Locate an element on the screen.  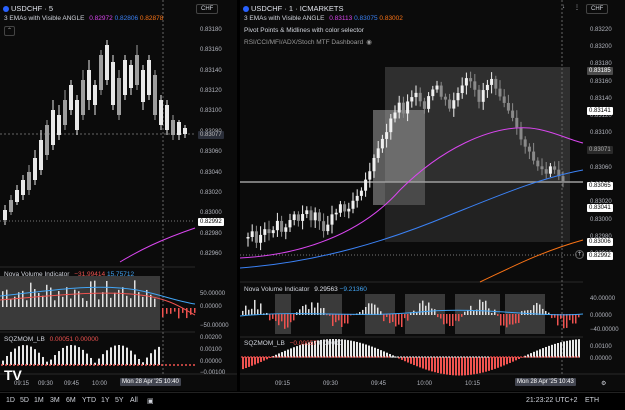
down-arrow-icon: ↓ is located at coordinates (563, 7).